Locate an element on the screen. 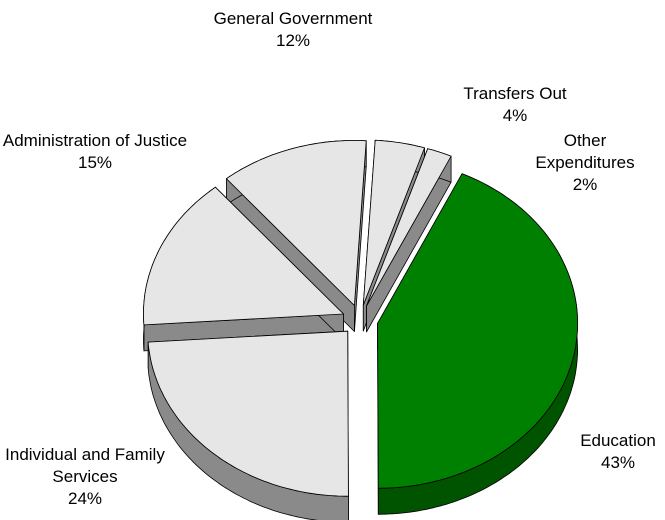  slice-label: Other Expenditures 2% is located at coordinates (585, 163).